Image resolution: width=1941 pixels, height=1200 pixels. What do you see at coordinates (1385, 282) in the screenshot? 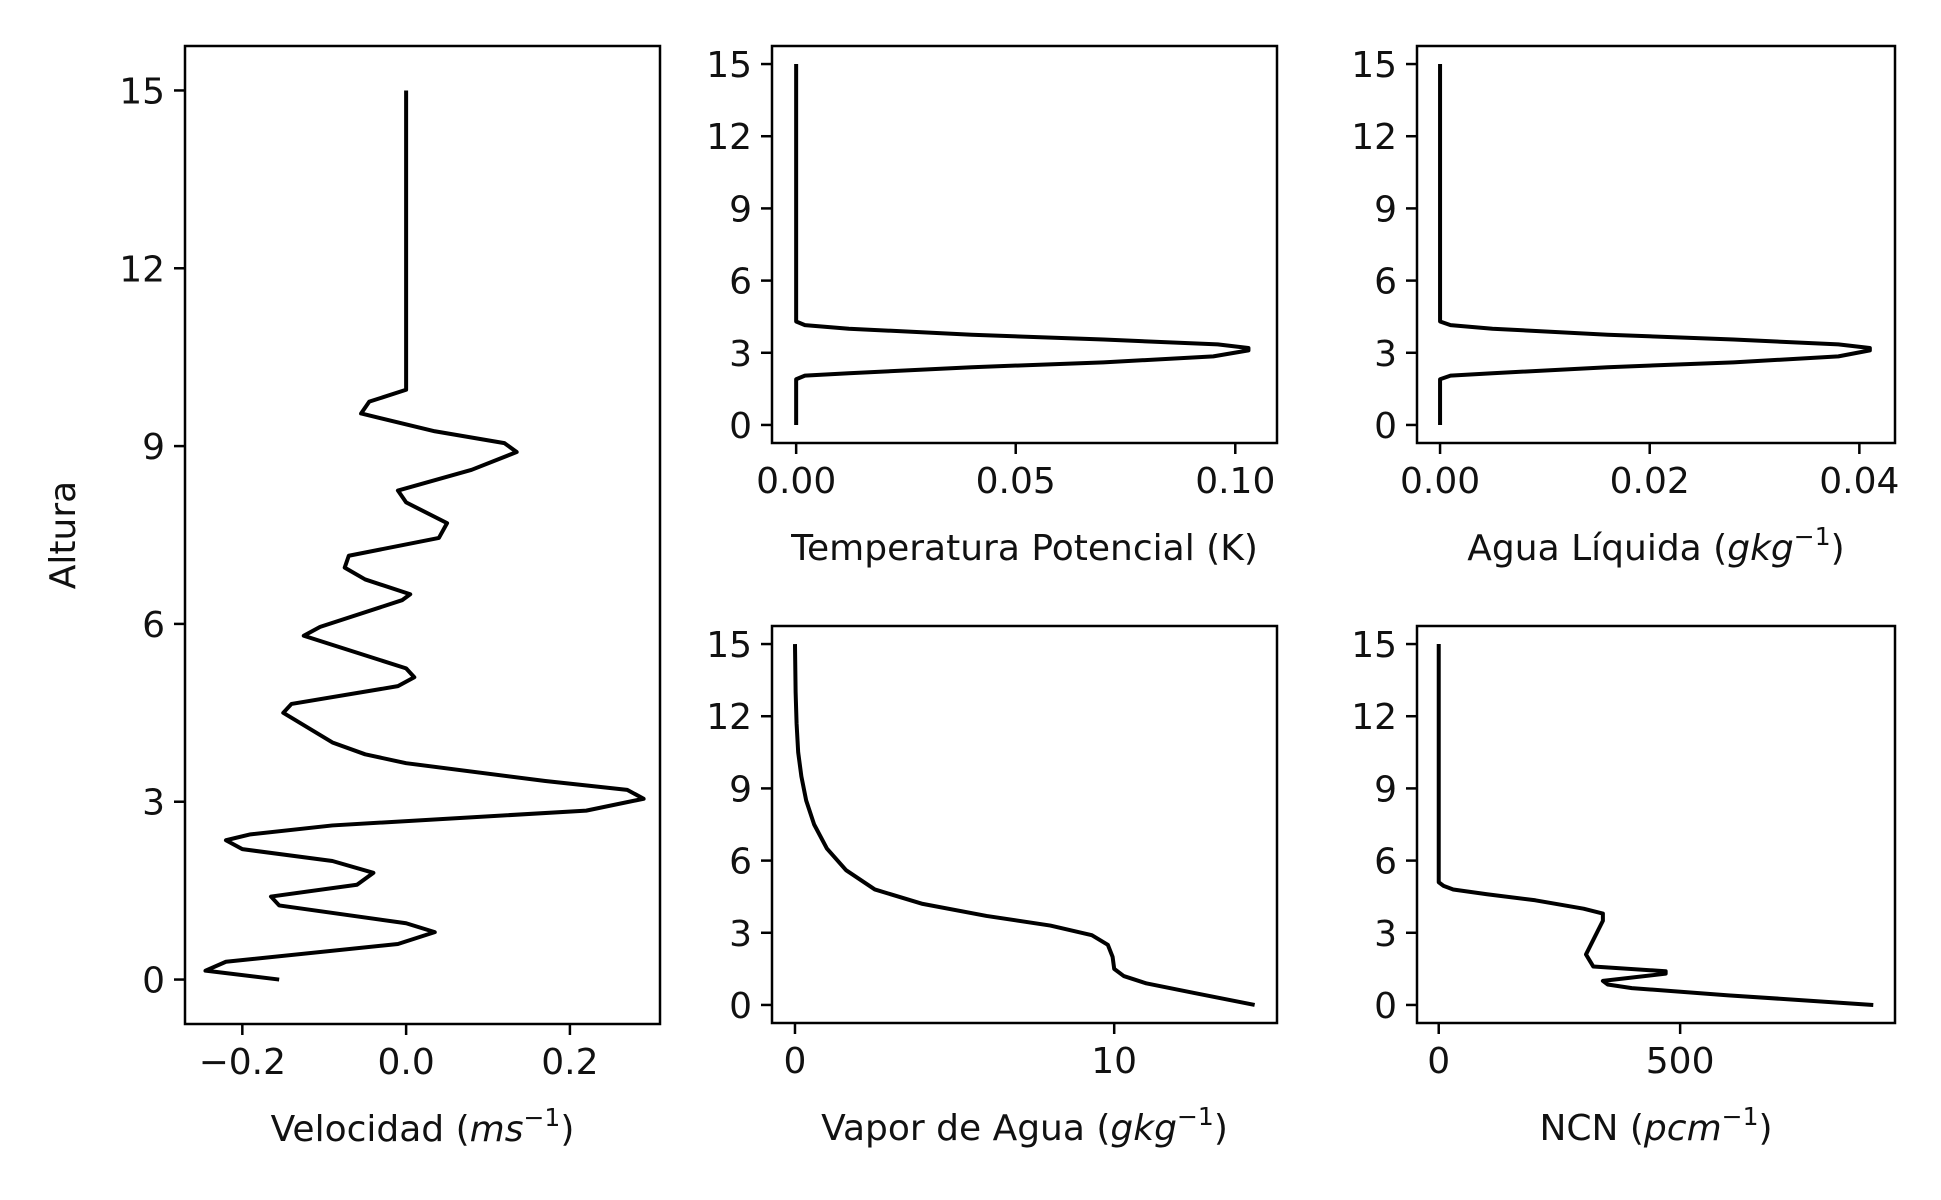
I see `agua_liquida-y-tick-label: 6` at bounding box center [1385, 282].